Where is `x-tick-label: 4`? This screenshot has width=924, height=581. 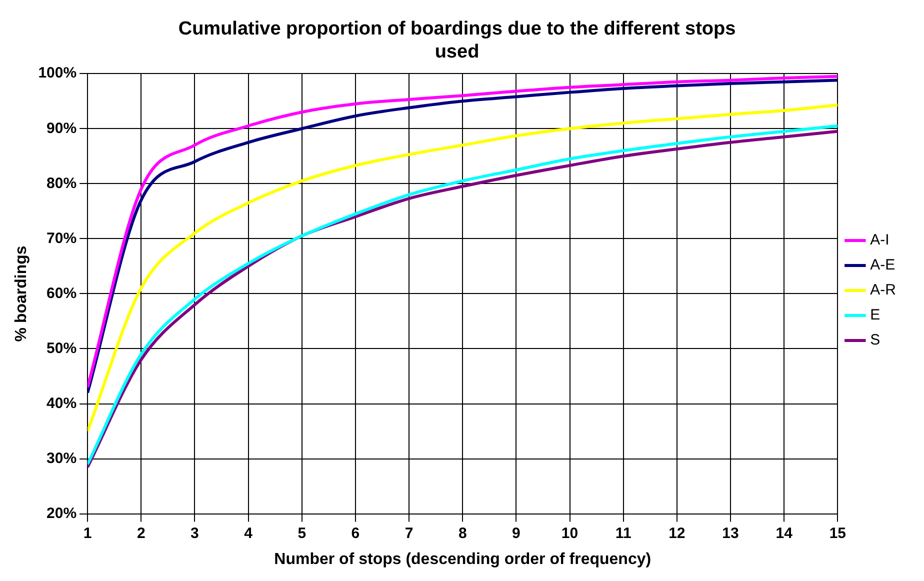 x-tick-label: 4 is located at coordinates (249, 533).